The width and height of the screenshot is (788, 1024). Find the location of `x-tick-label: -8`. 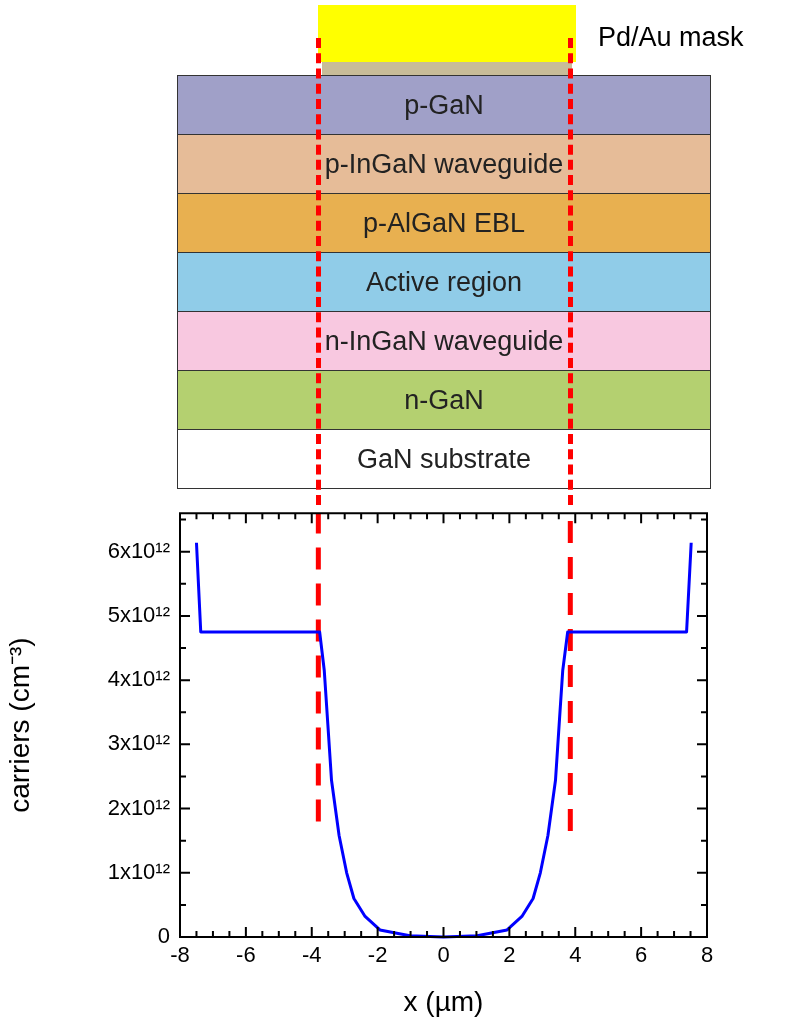

x-tick-label: -8 is located at coordinates (180, 955).